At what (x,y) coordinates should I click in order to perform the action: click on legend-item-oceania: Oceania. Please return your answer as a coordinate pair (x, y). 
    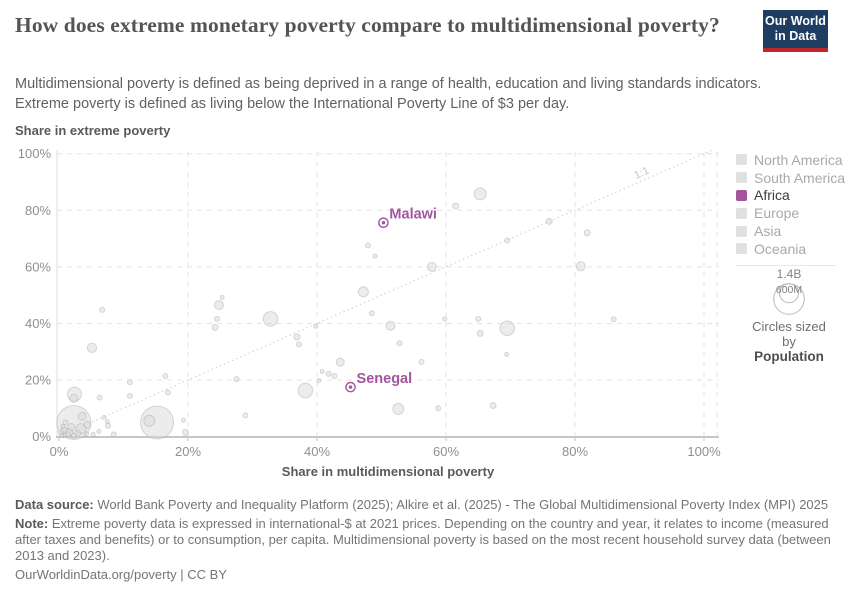
    Looking at the image, I should click on (790, 249).